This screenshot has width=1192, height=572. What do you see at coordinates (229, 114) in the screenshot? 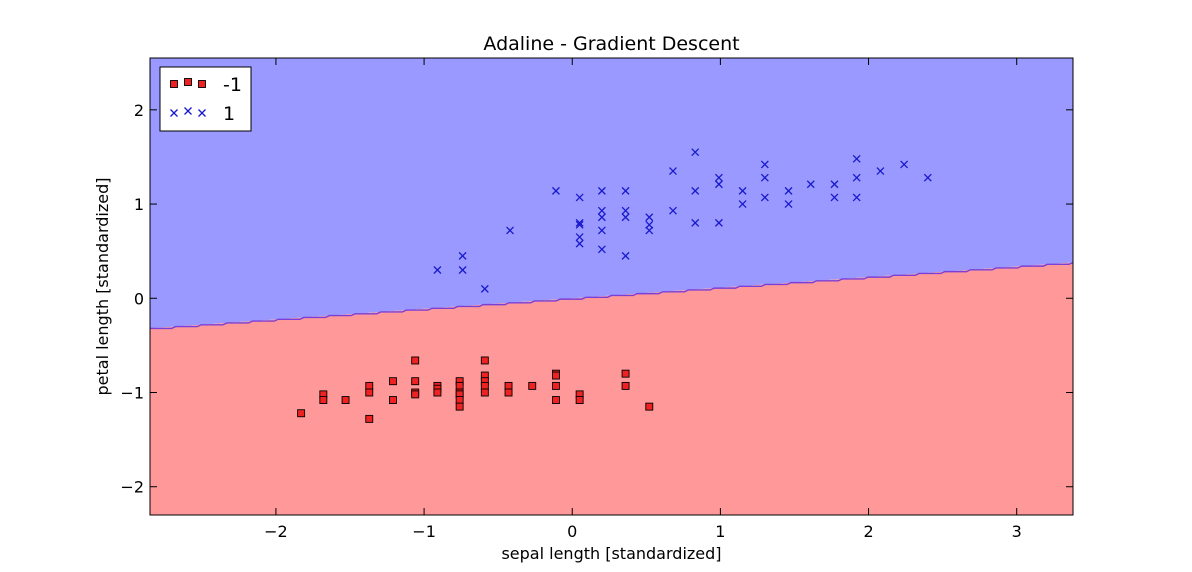
I see `legend-label: 1` at bounding box center [229, 114].